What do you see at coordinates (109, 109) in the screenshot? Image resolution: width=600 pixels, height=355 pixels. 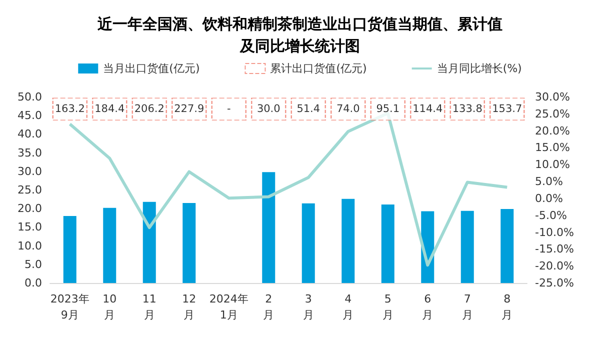 I see `text: 184.4` at bounding box center [109, 109].